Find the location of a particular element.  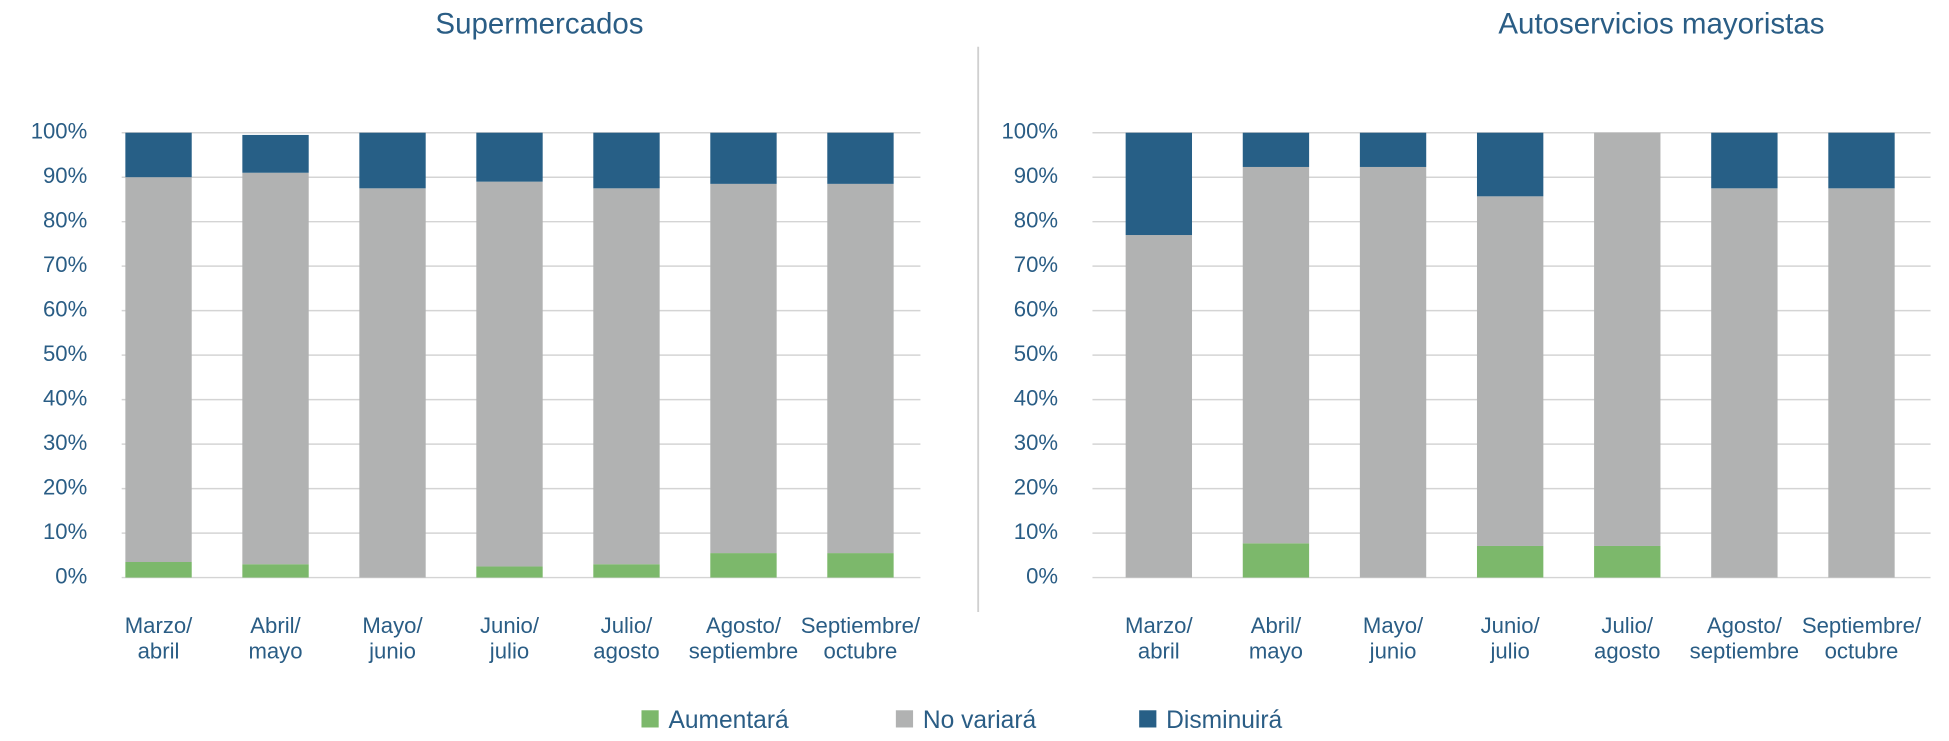

legend-label: No variará is located at coordinates (980, 720).